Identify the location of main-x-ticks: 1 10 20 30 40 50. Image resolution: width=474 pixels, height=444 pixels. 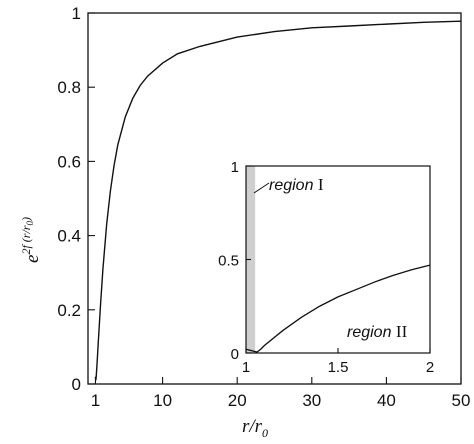
(281, 393).